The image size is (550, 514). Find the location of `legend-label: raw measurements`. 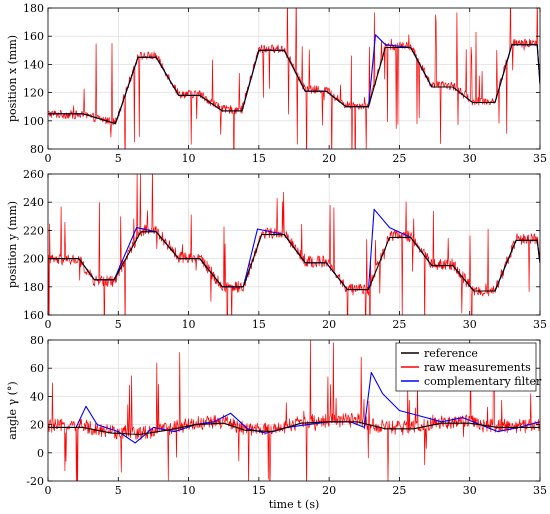

legend-label: raw measurements is located at coordinates (477, 367).